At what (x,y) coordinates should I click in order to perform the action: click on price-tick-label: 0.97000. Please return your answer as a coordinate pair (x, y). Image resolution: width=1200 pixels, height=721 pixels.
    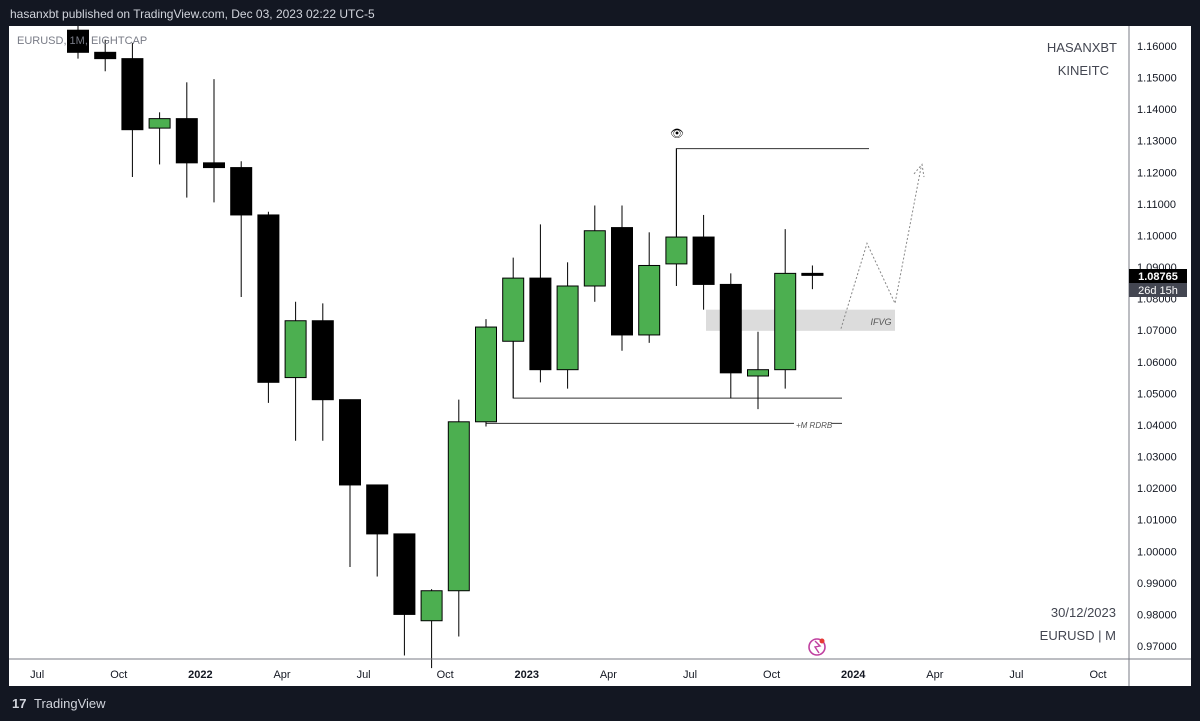
    Looking at the image, I should click on (1157, 647).